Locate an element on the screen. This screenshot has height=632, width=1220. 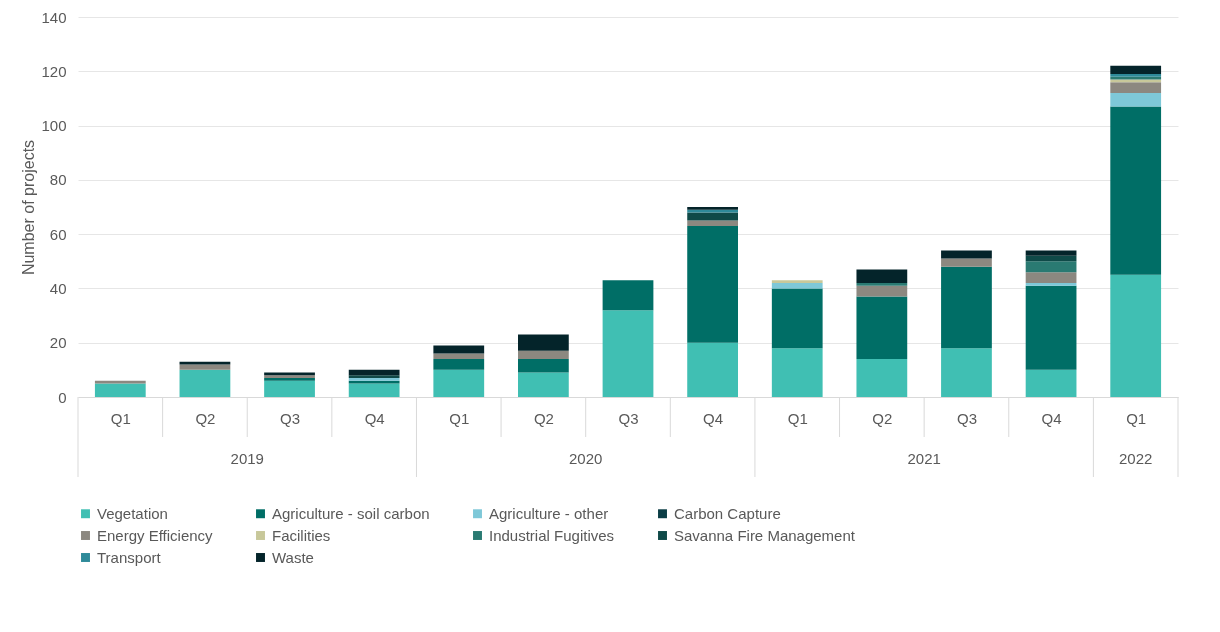
y-tick-label: 120 is located at coordinates (54, 71).